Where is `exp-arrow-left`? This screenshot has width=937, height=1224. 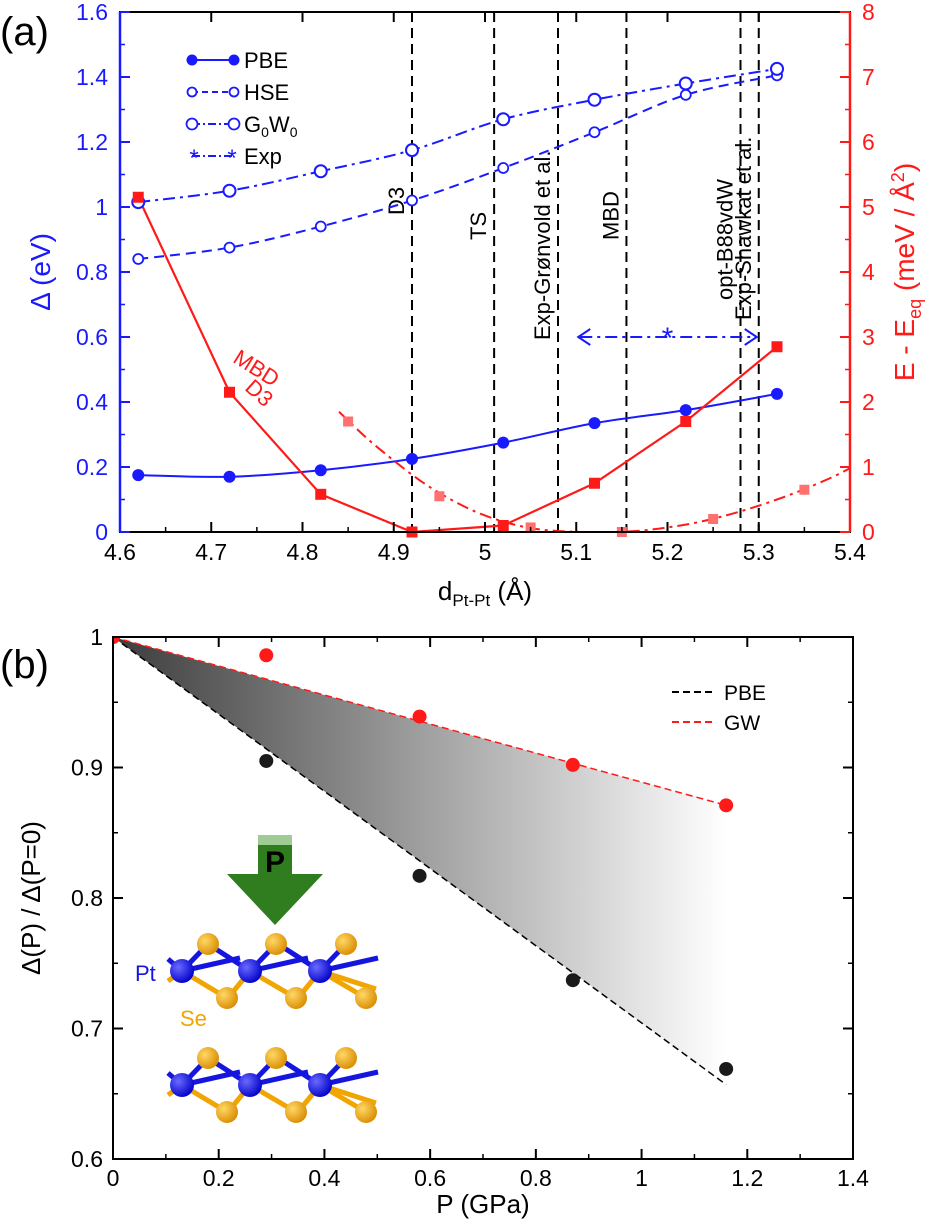 exp-arrow-left is located at coordinates (583, 337).